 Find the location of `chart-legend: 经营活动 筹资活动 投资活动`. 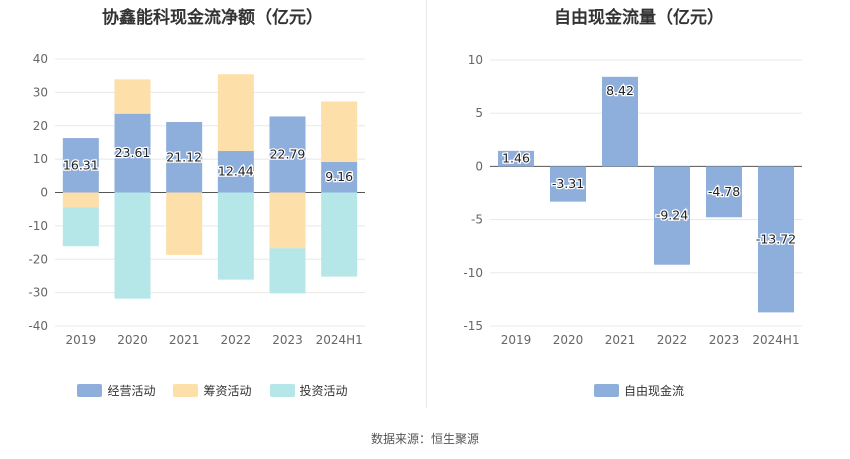

chart-legend: 经营活动 筹资活动 投资活动 is located at coordinates (212, 390).